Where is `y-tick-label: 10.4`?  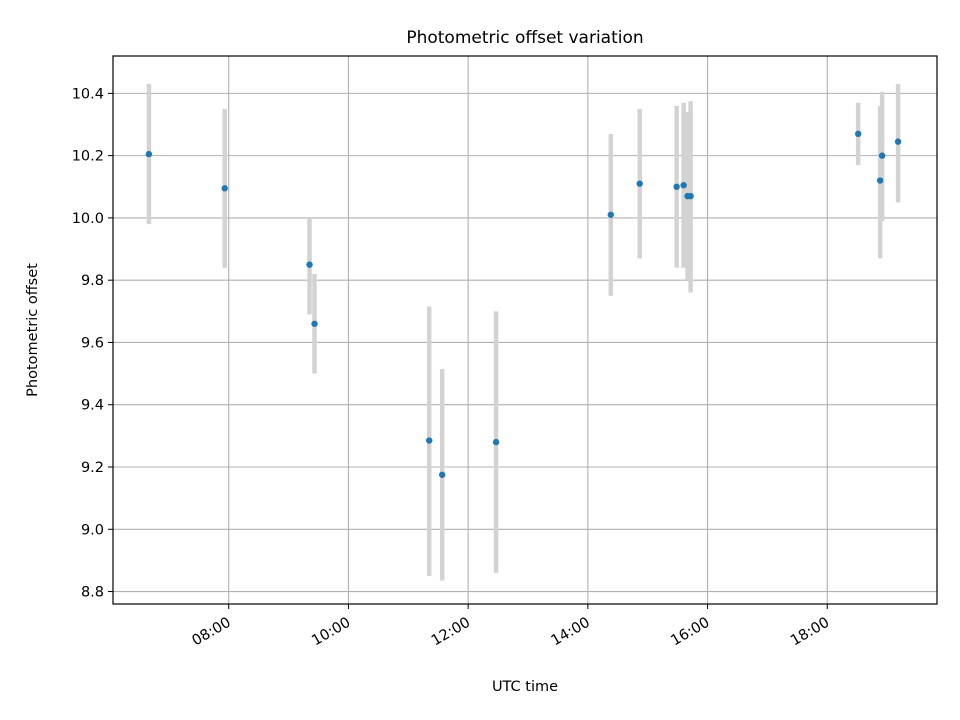 y-tick-label: 10.4 is located at coordinates (88, 94).